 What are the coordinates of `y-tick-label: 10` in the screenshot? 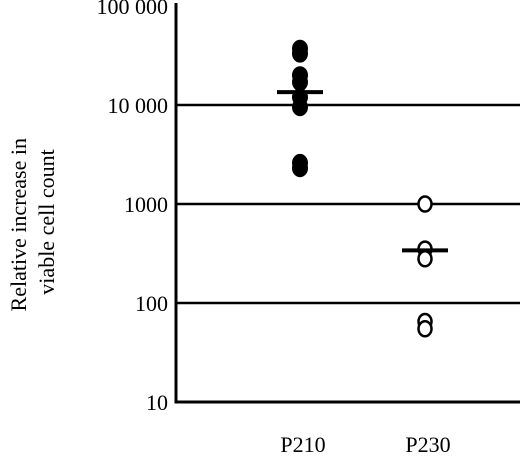 It's located at (157, 402).